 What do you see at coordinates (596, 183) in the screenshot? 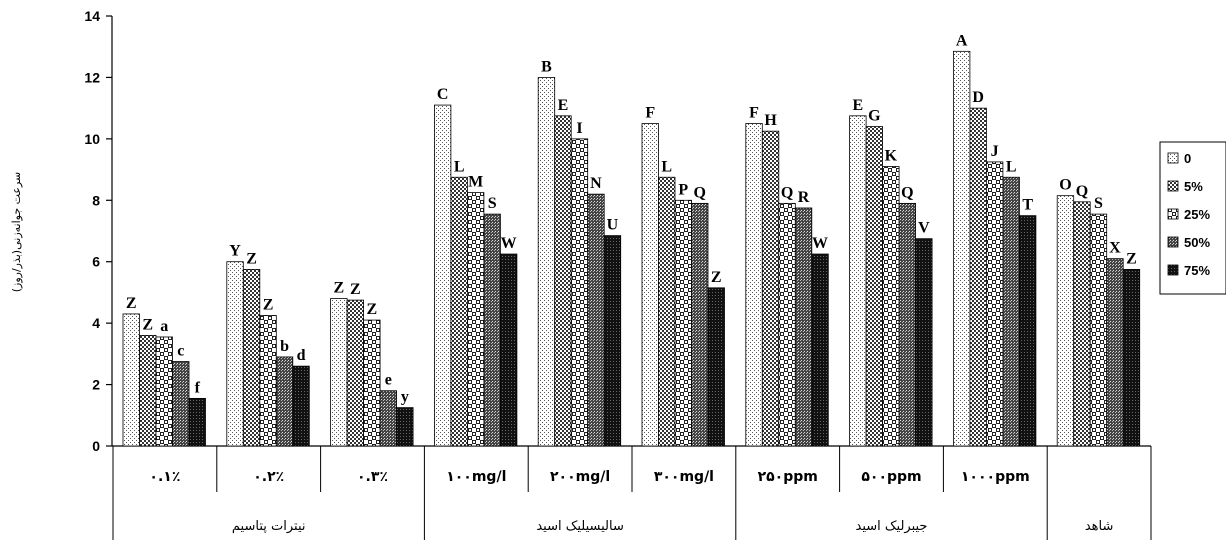
I see `bar-letter-label: N` at bounding box center [596, 183].